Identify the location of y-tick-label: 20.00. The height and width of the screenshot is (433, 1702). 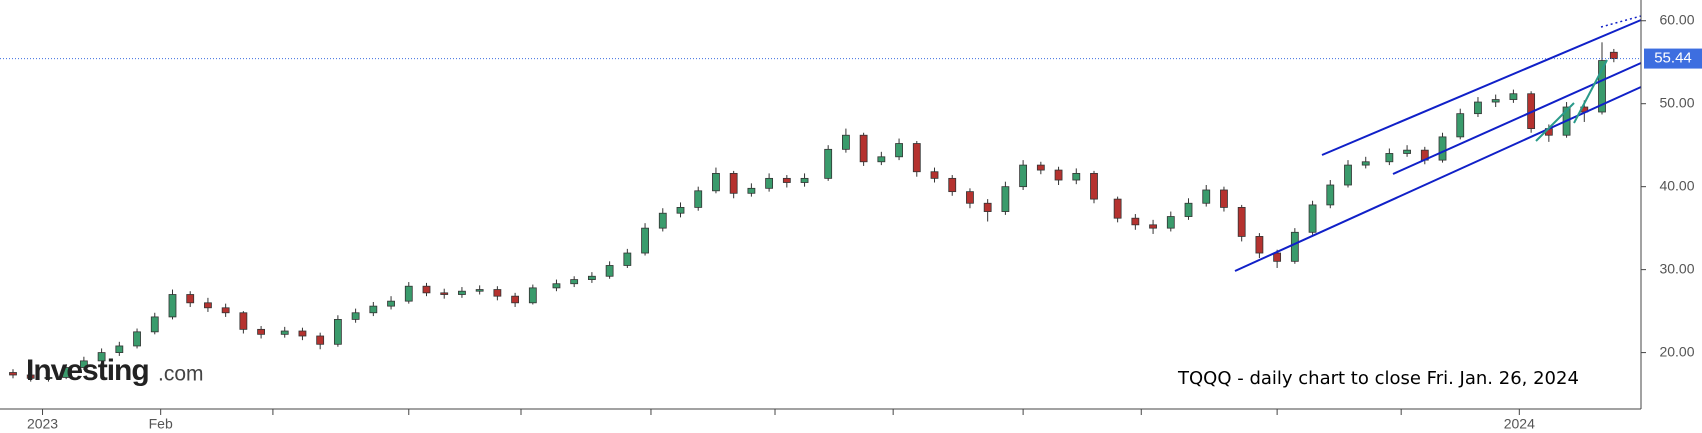
(1676, 351).